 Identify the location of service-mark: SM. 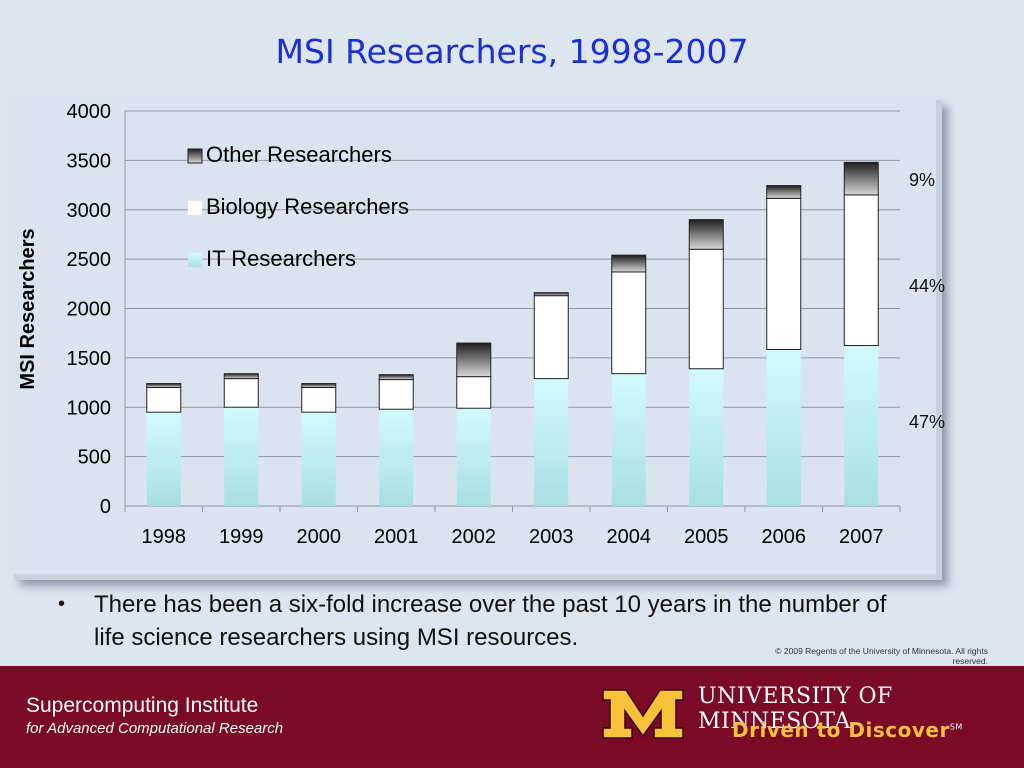
(956, 727).